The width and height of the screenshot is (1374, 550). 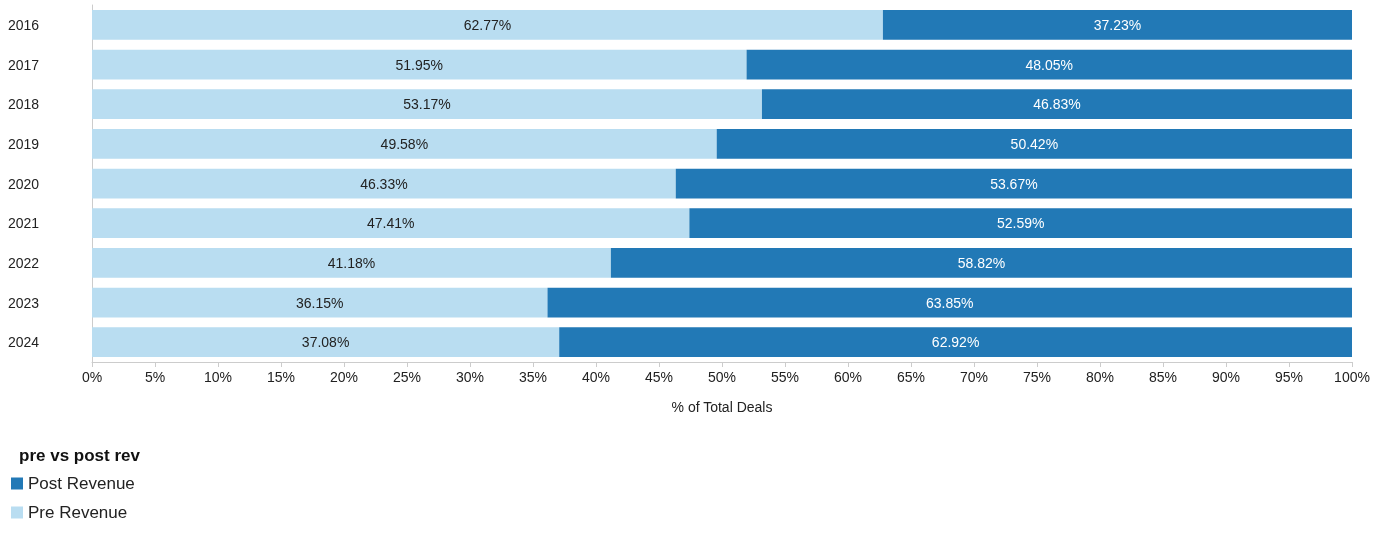 I want to click on x-tick-label: 50%, so click(x=722, y=377).